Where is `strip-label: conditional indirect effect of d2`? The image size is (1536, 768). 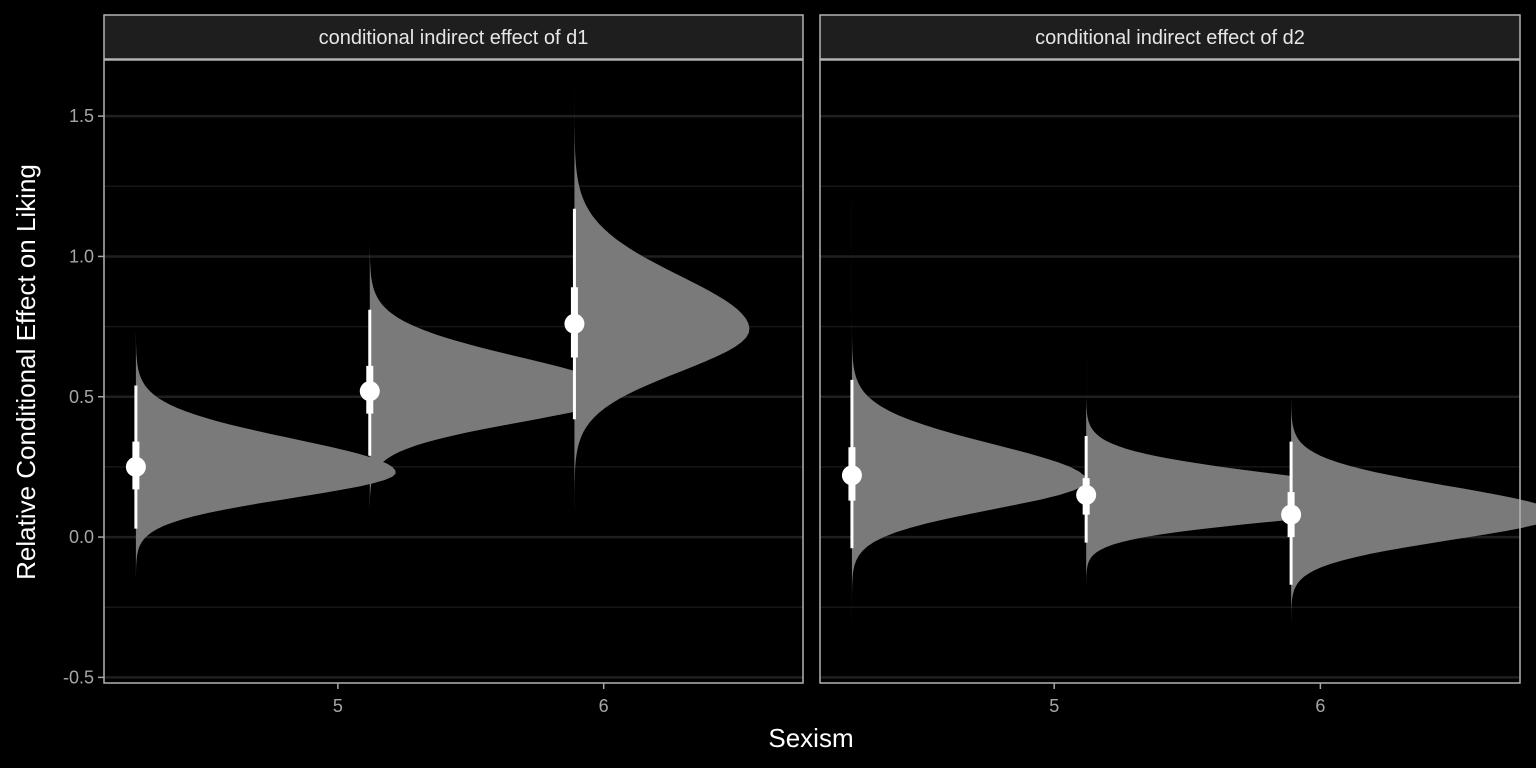 strip-label: conditional indirect effect of d2 is located at coordinates (1170, 38).